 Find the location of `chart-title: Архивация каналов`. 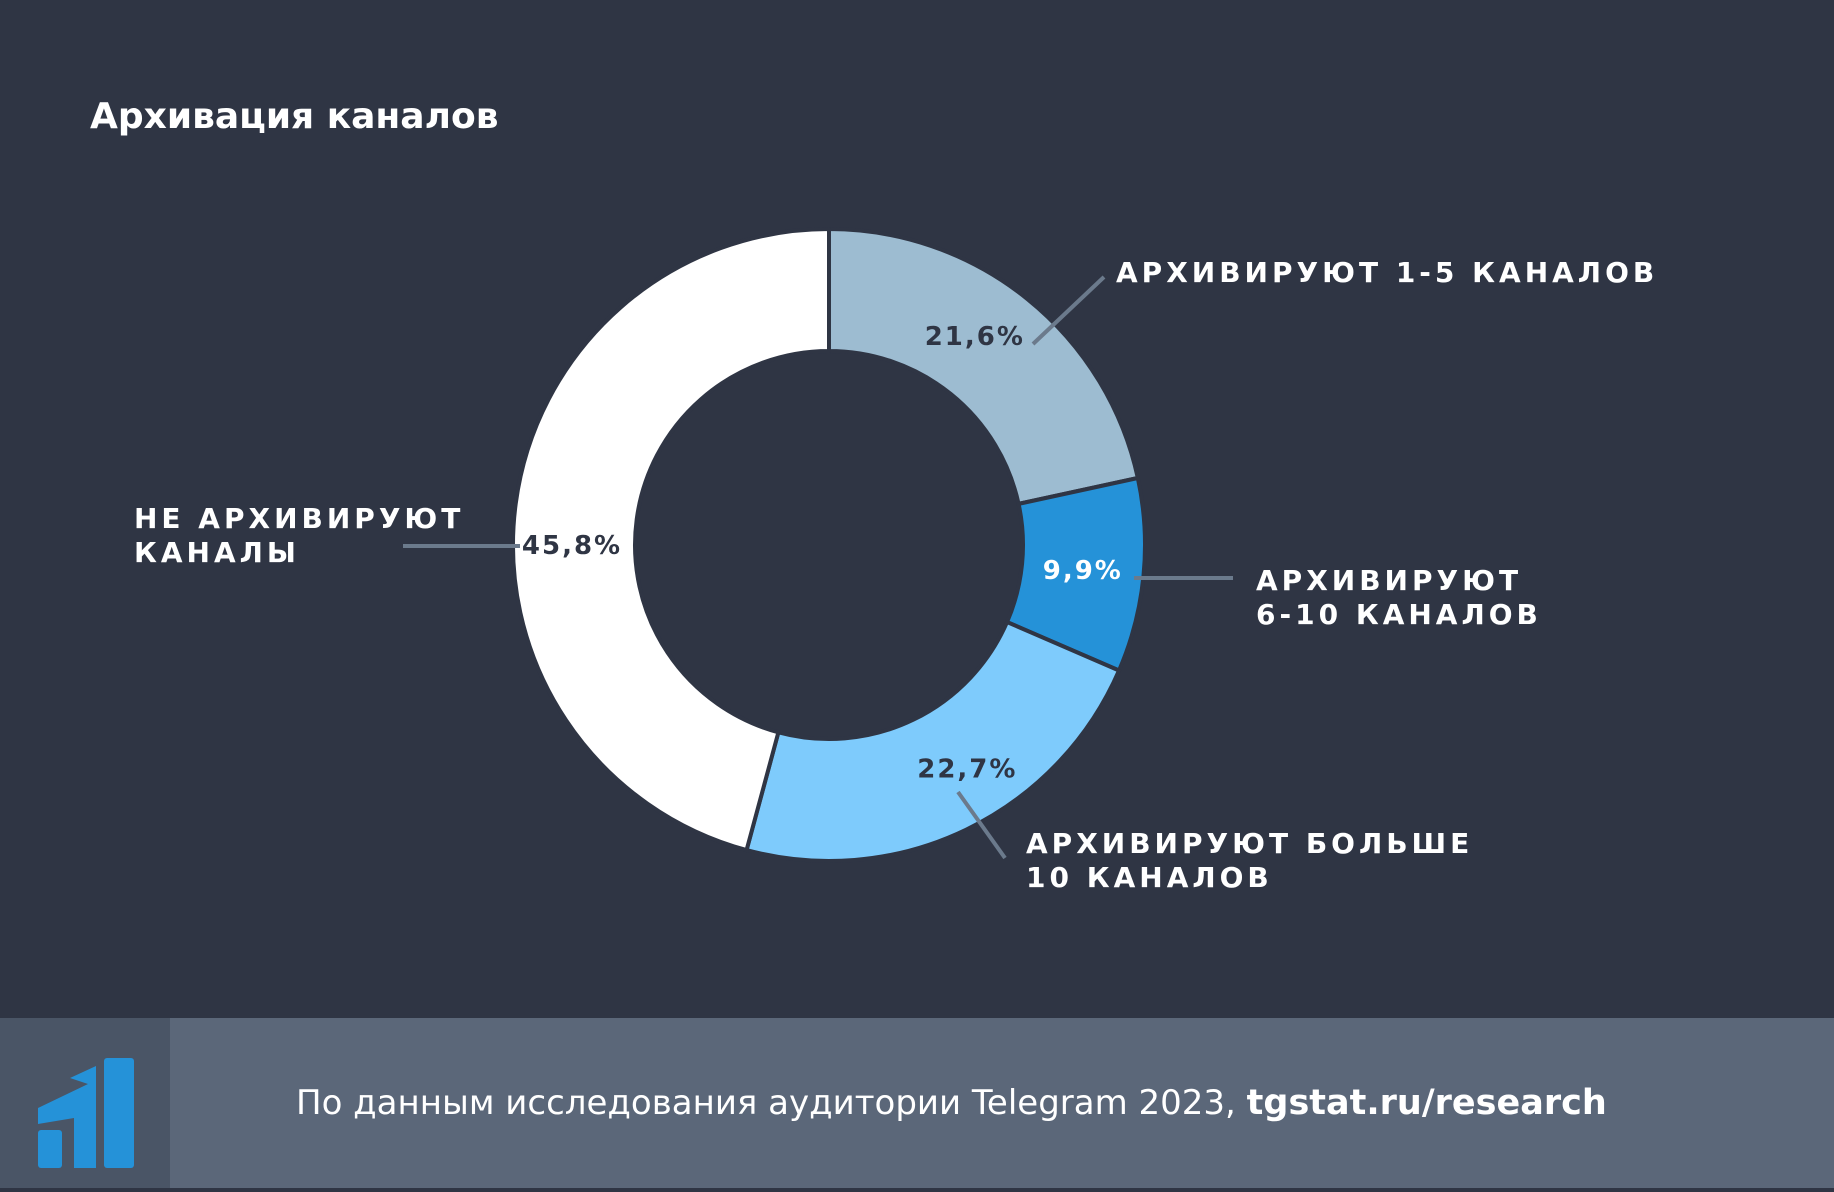

chart-title: Архивация каналов is located at coordinates (294, 116).